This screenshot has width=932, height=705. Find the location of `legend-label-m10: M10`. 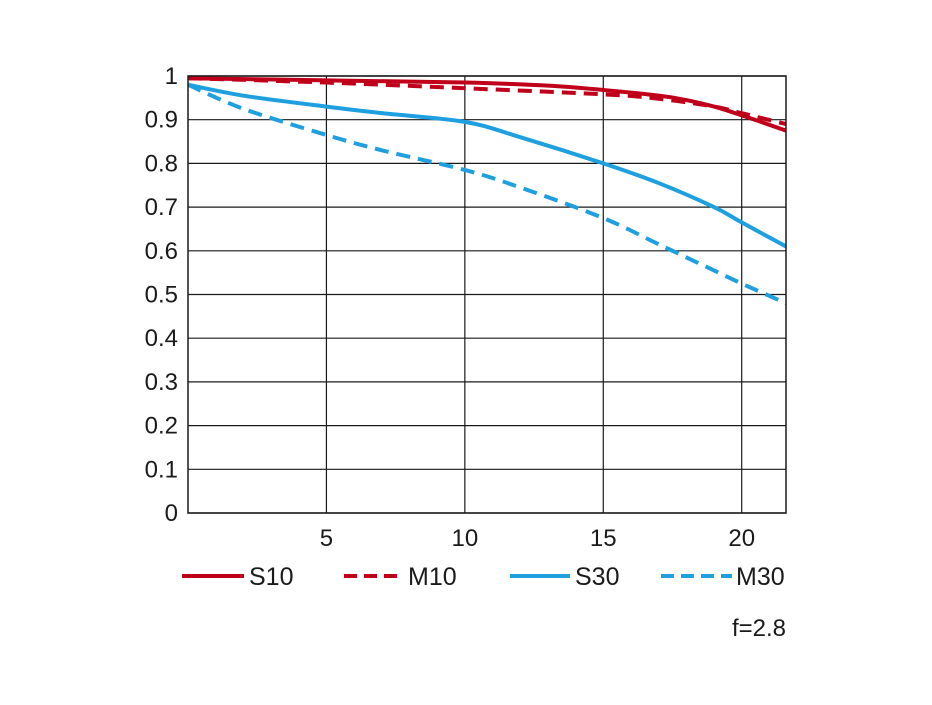

legend-label-m10: M10 is located at coordinates (432, 577).